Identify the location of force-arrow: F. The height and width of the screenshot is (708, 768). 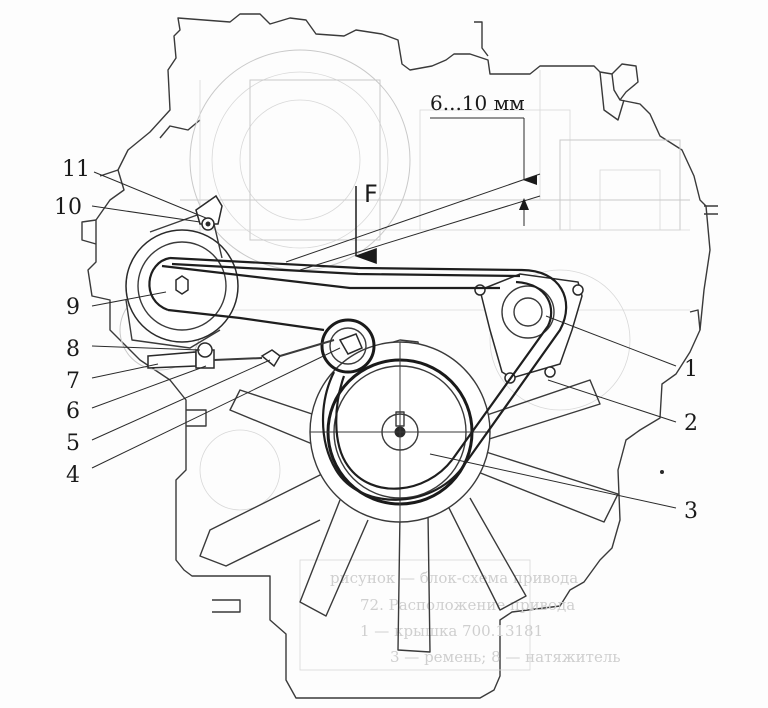
(366, 222).